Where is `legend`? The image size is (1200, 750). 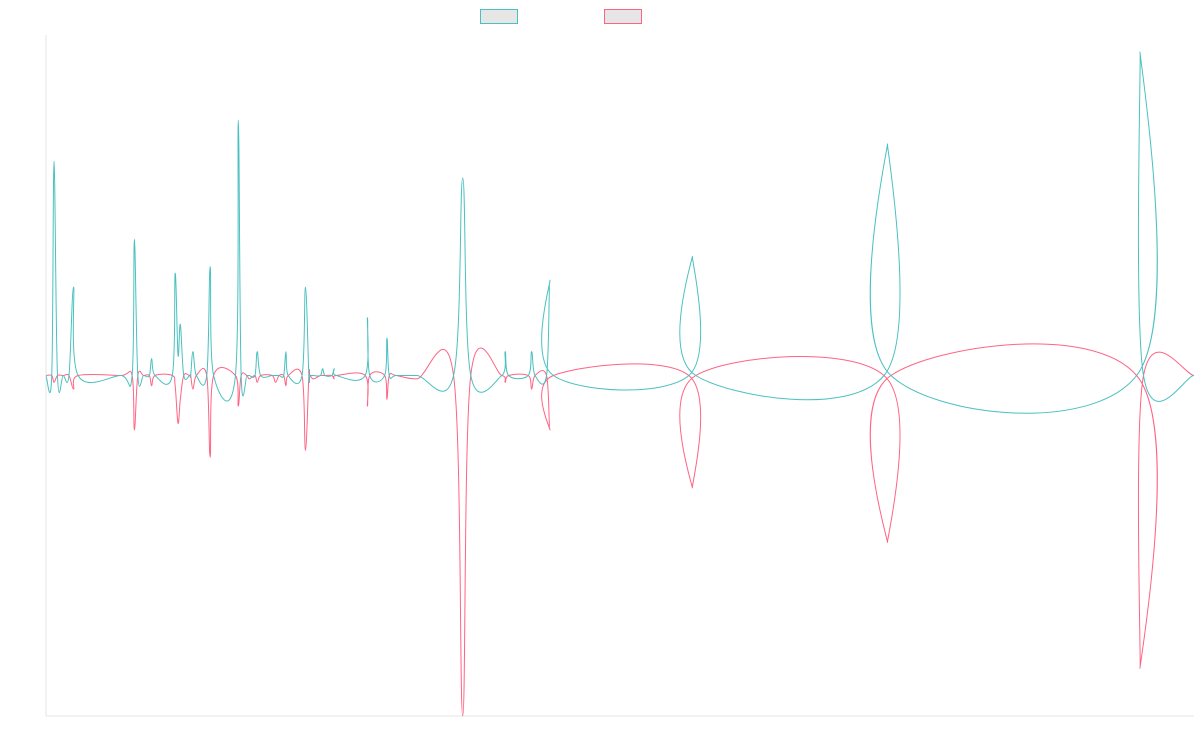 legend is located at coordinates (600, 18).